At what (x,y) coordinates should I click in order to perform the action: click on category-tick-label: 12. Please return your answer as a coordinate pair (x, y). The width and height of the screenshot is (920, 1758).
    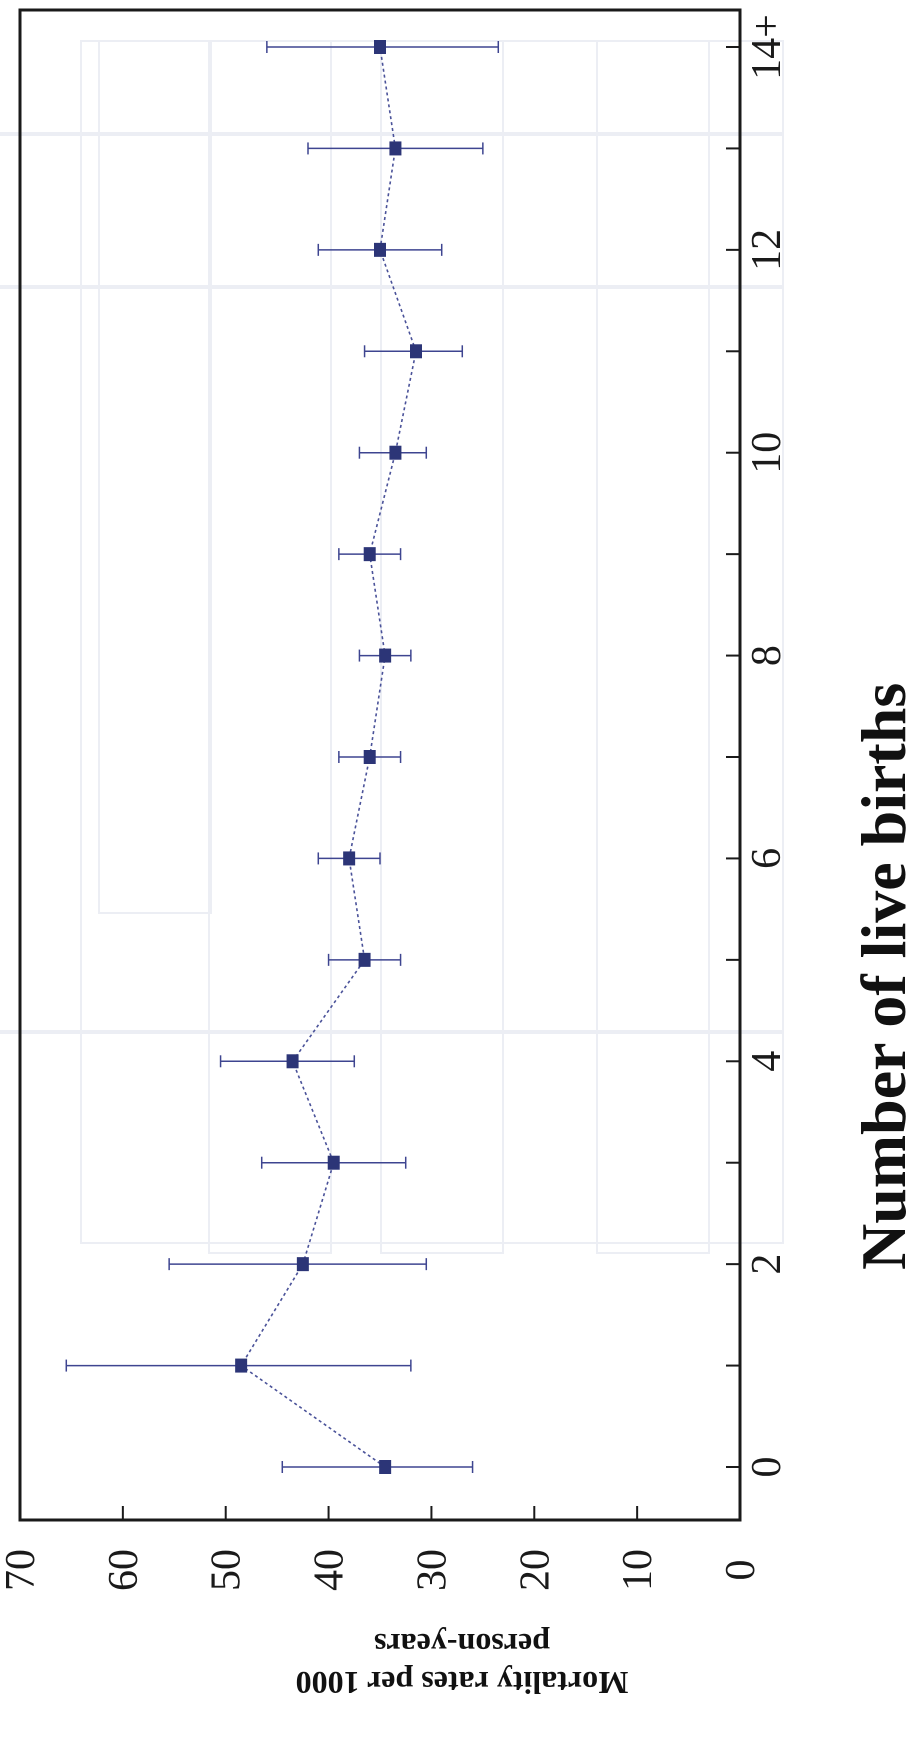
    Looking at the image, I should click on (767, 250).